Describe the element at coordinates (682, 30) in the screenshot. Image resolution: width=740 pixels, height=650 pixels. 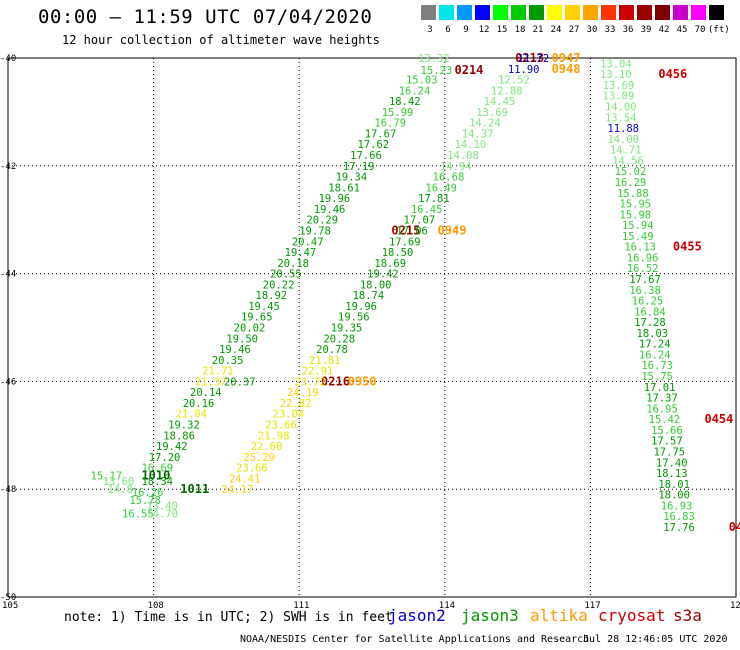
I see `scale-label: 45` at that location.